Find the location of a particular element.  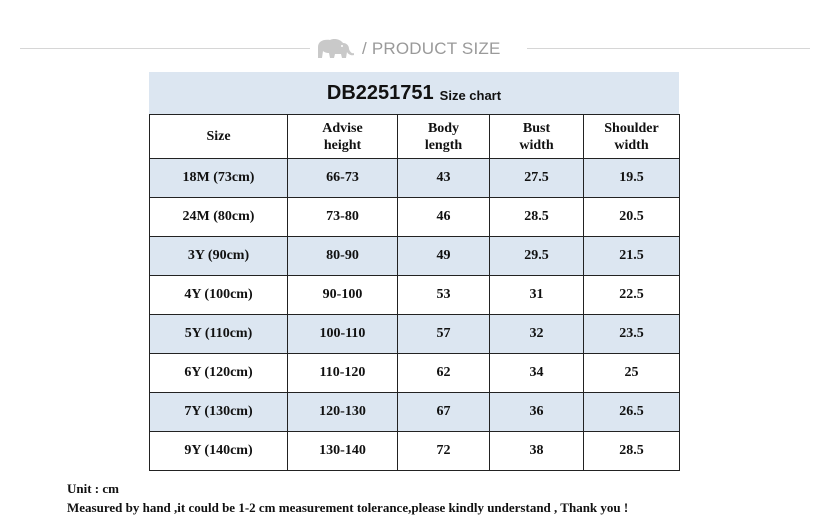

cell-body-length: 43 is located at coordinates (443, 178).